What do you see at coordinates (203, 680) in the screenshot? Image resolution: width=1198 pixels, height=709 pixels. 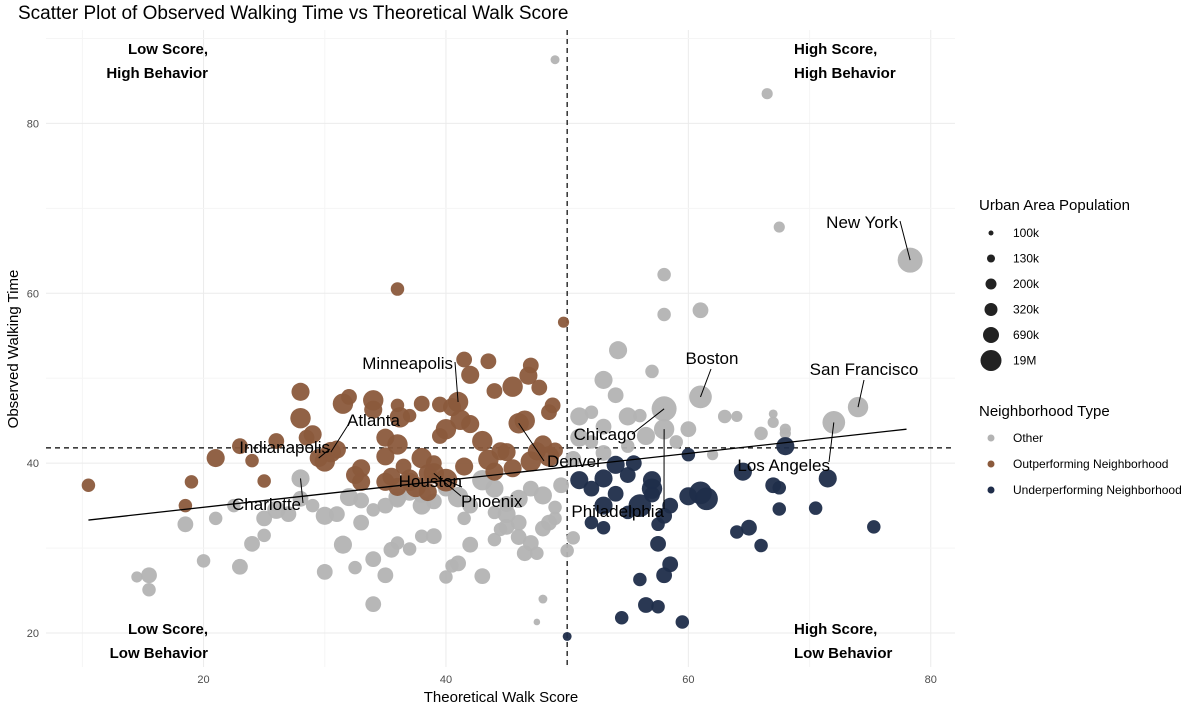 I see `x-tick-label: 20` at bounding box center [203, 680].